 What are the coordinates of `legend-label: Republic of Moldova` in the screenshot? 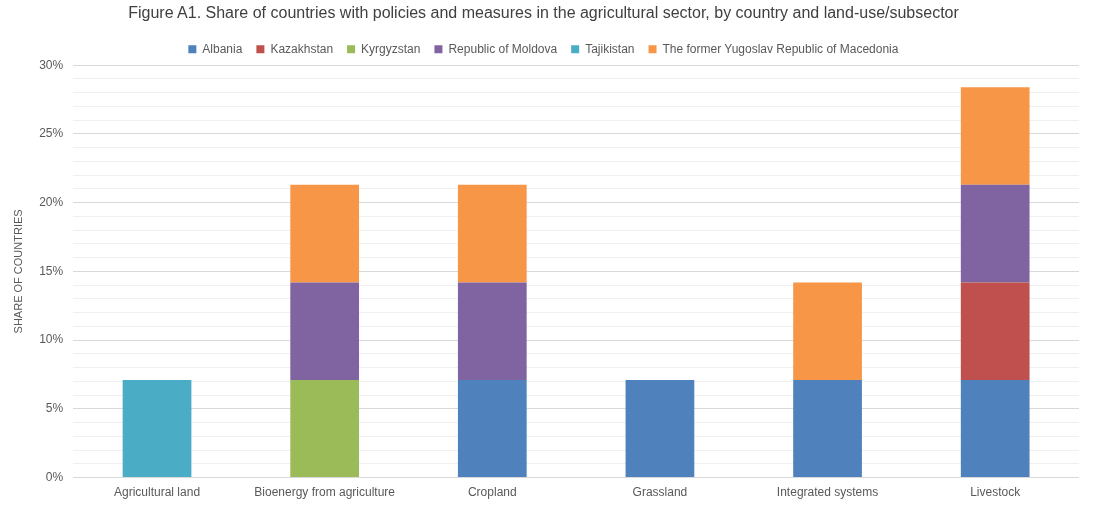 It's located at (503, 48).